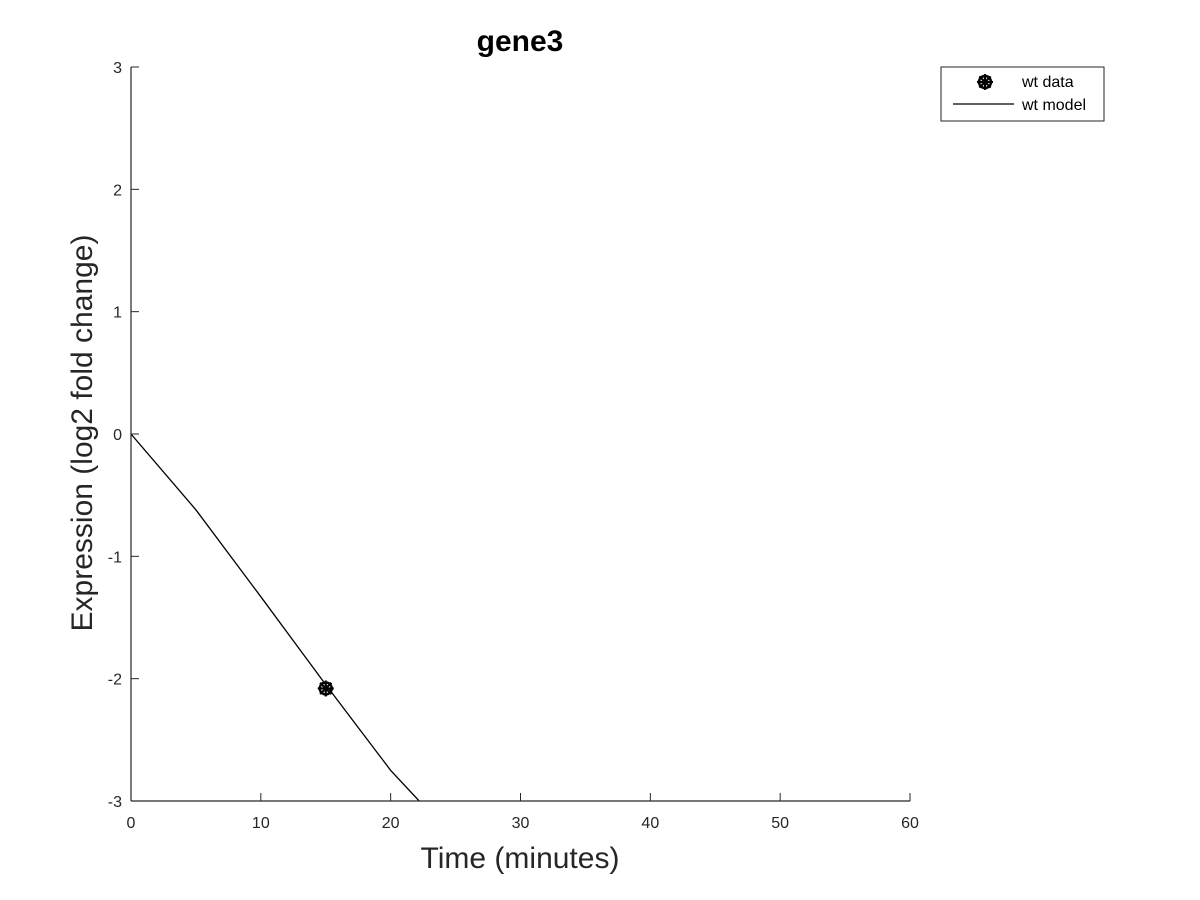 The height and width of the screenshot is (900, 1200). What do you see at coordinates (115, 802) in the screenshot?
I see `y-tick-label: -3` at bounding box center [115, 802].